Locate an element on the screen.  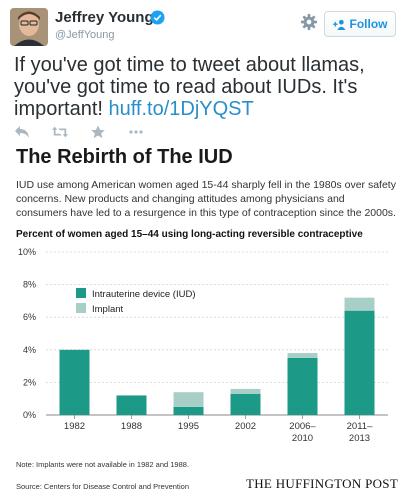
x-tick-label: 2013 is located at coordinates (359, 438).